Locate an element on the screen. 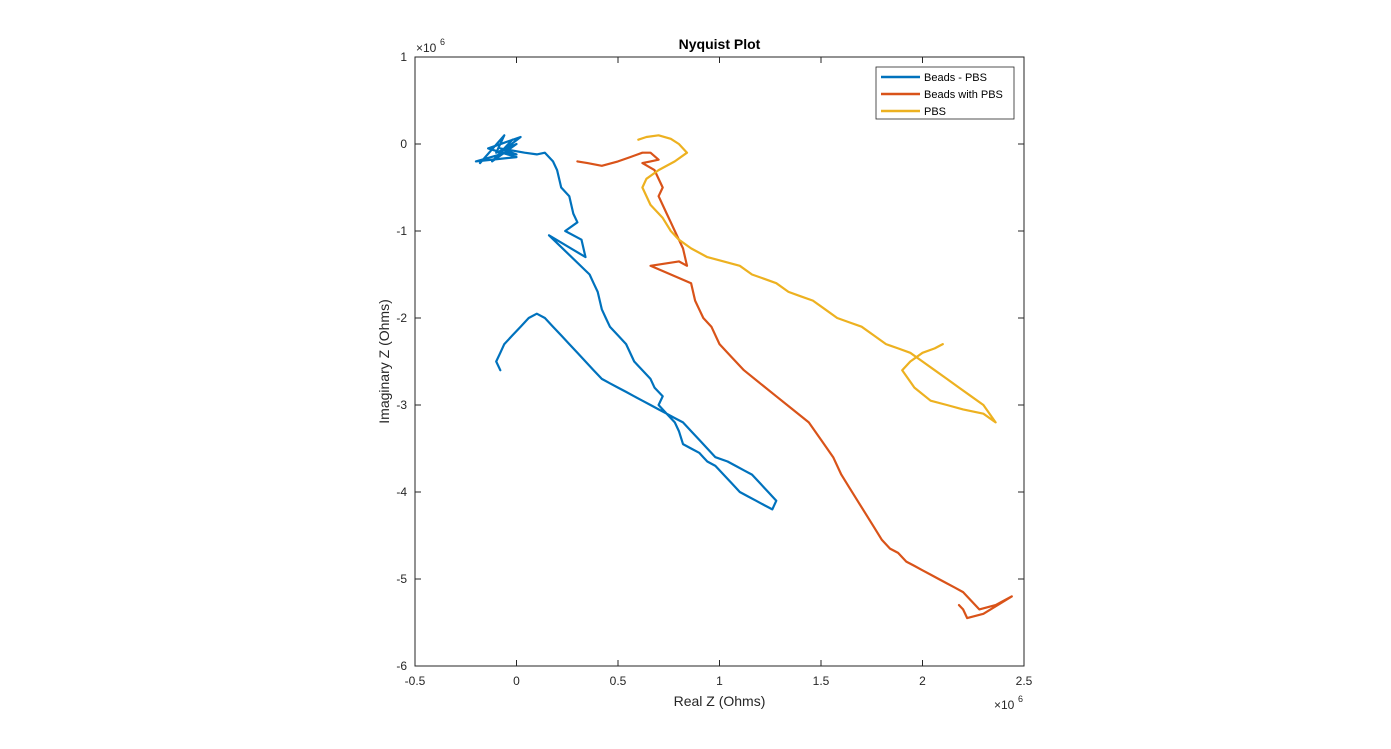  x-tick-label: 1 is located at coordinates (719, 681).